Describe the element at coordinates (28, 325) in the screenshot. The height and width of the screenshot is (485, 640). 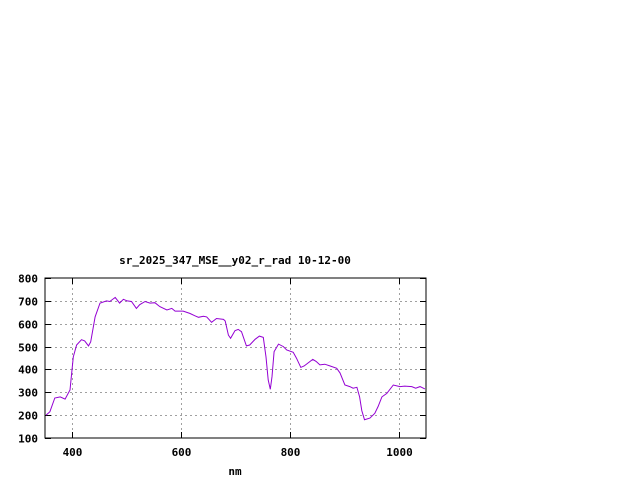
I see `y-tick-label: 600` at that location.